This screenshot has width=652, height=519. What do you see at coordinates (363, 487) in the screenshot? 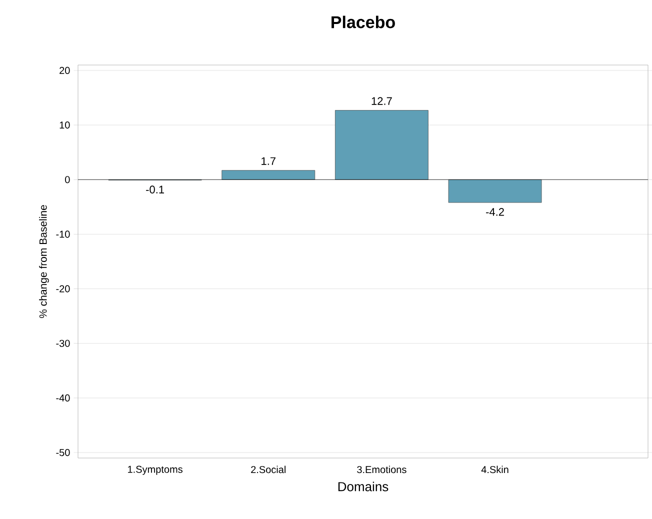
I see `x-axis-title: Domains` at bounding box center [363, 487].